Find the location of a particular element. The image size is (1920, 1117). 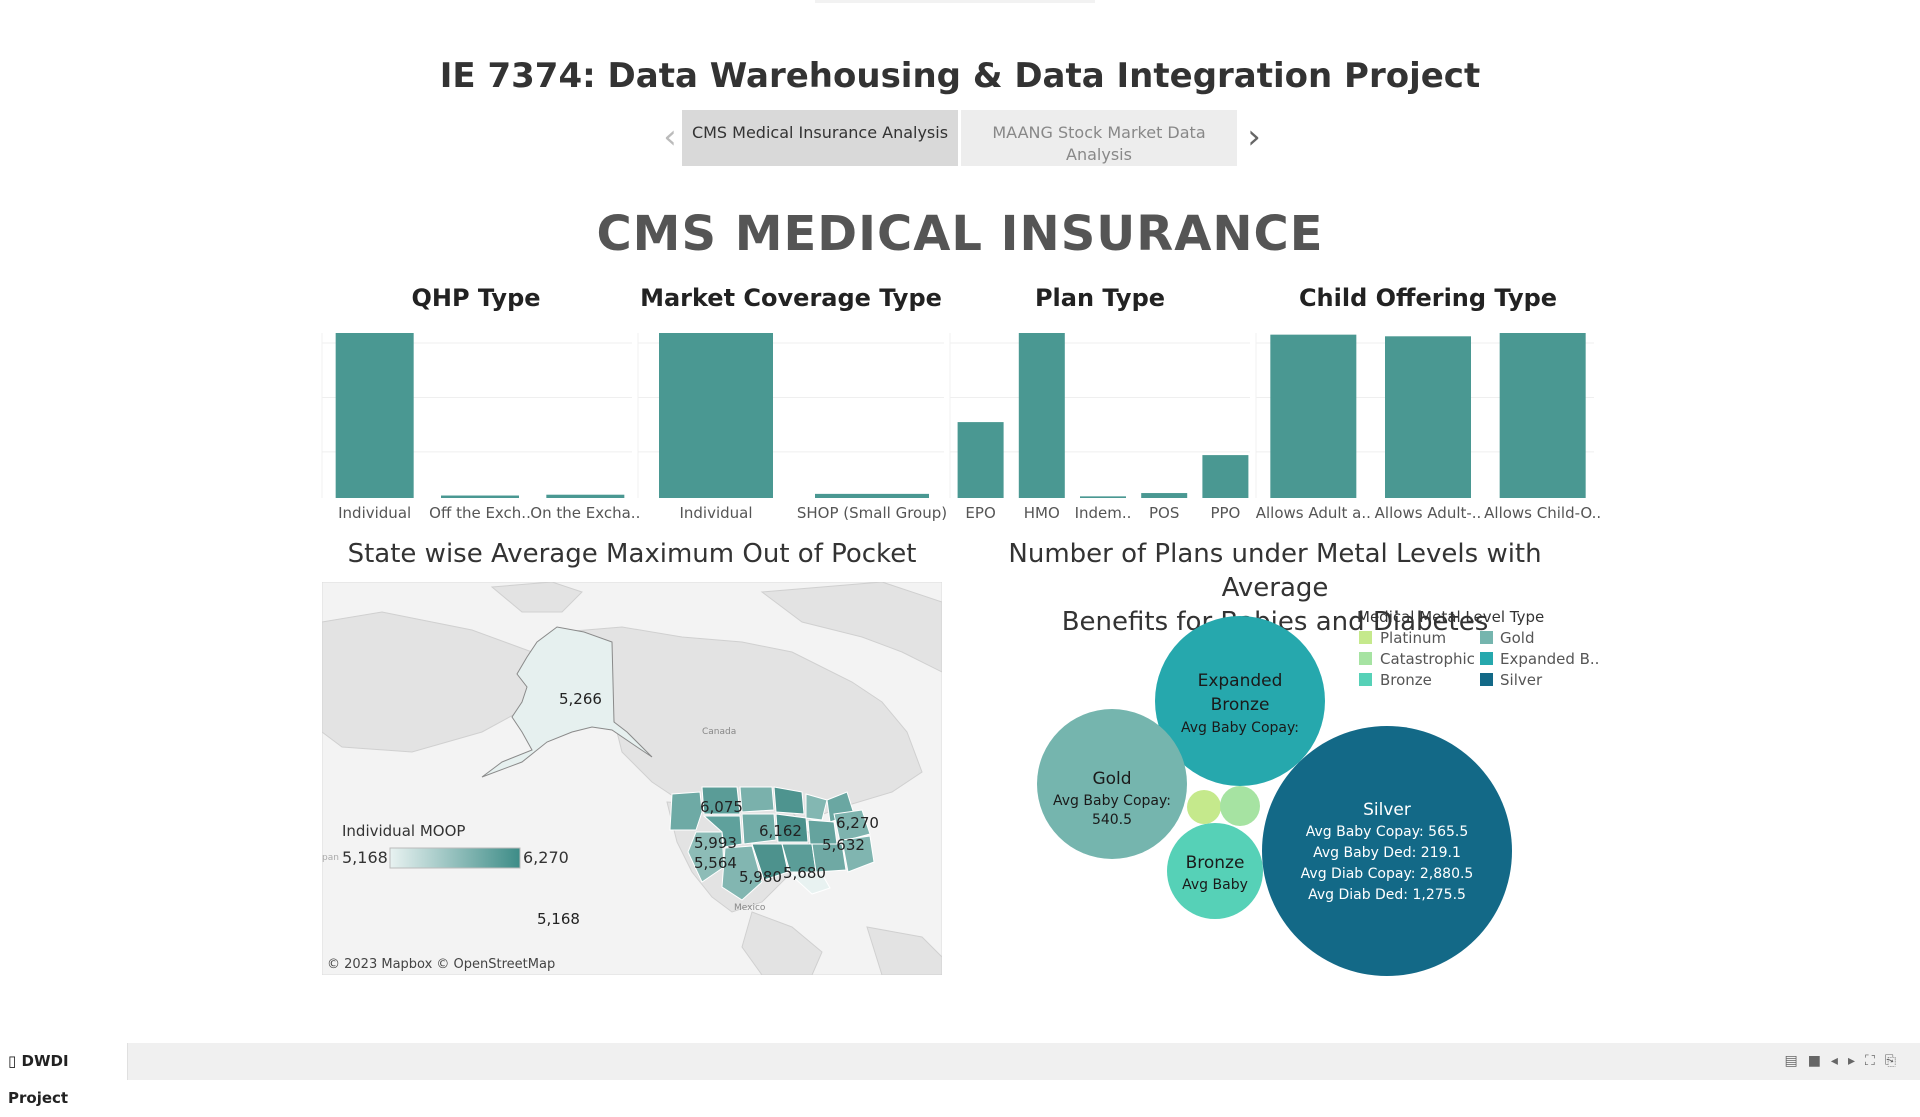

prev-icon: ◂ is located at coordinates (1839, 1061).